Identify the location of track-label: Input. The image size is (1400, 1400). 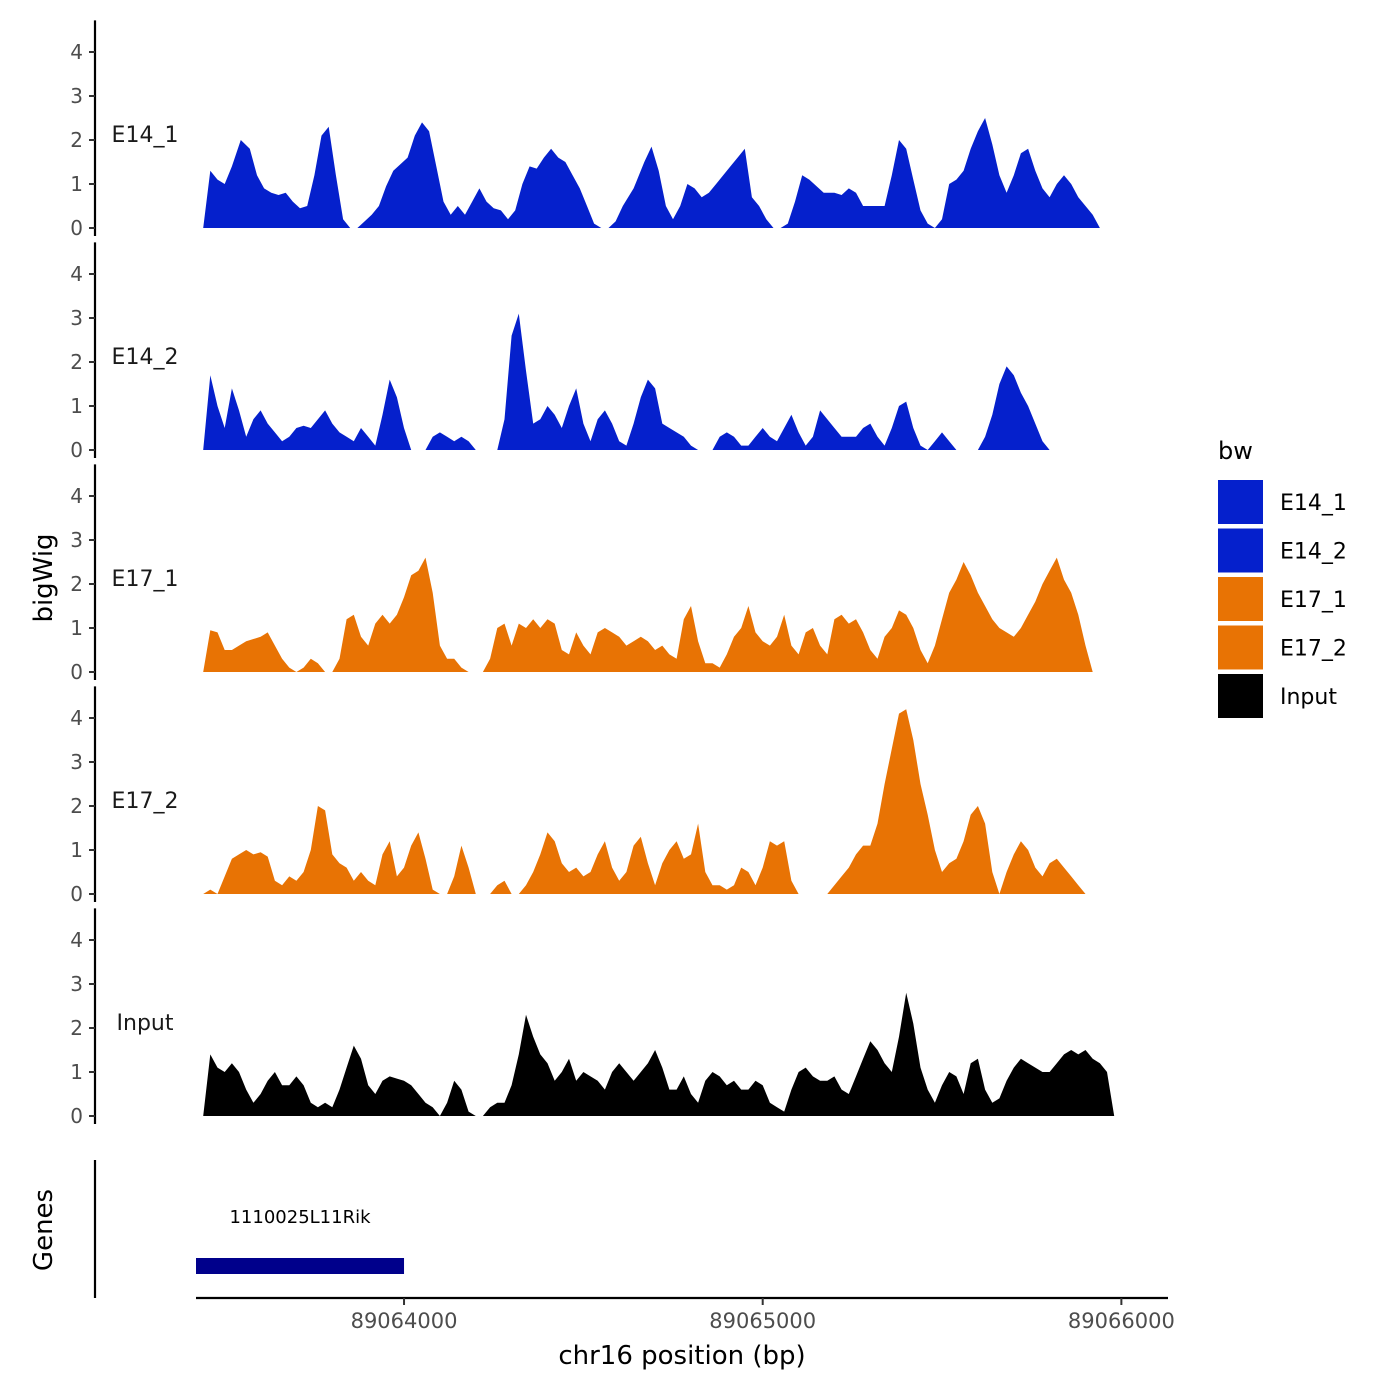
(145, 1023).